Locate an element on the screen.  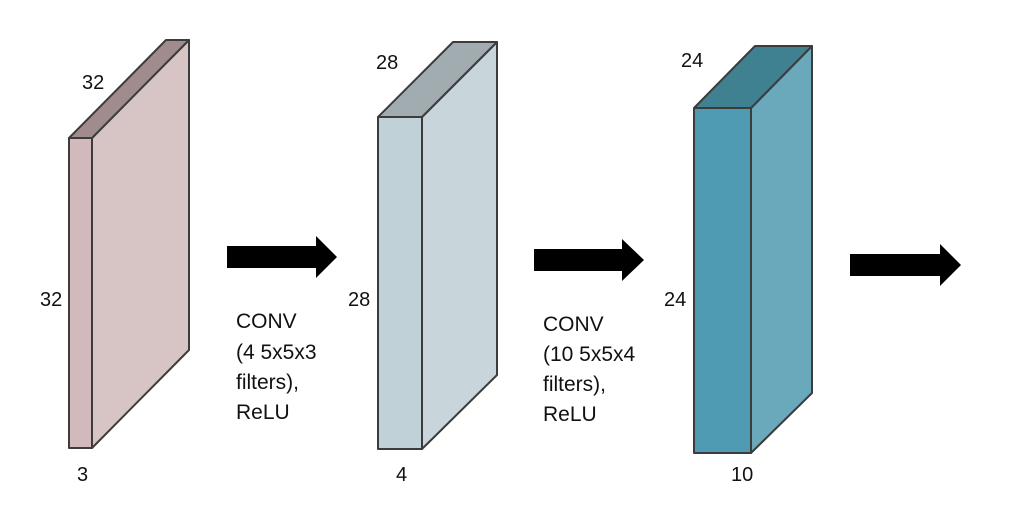
volume-3-front-face is located at coordinates (722, 280).